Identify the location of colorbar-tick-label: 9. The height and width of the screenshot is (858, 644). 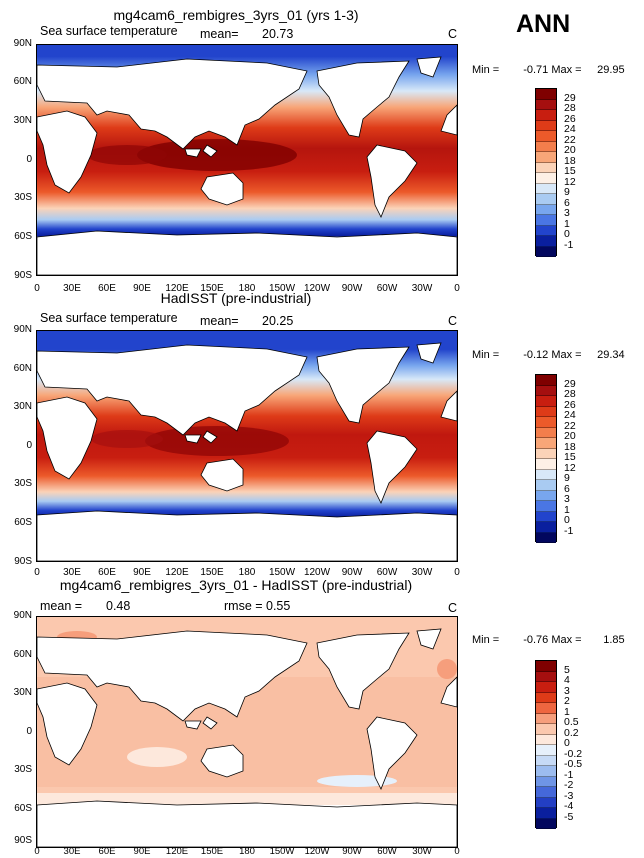
(567, 478).